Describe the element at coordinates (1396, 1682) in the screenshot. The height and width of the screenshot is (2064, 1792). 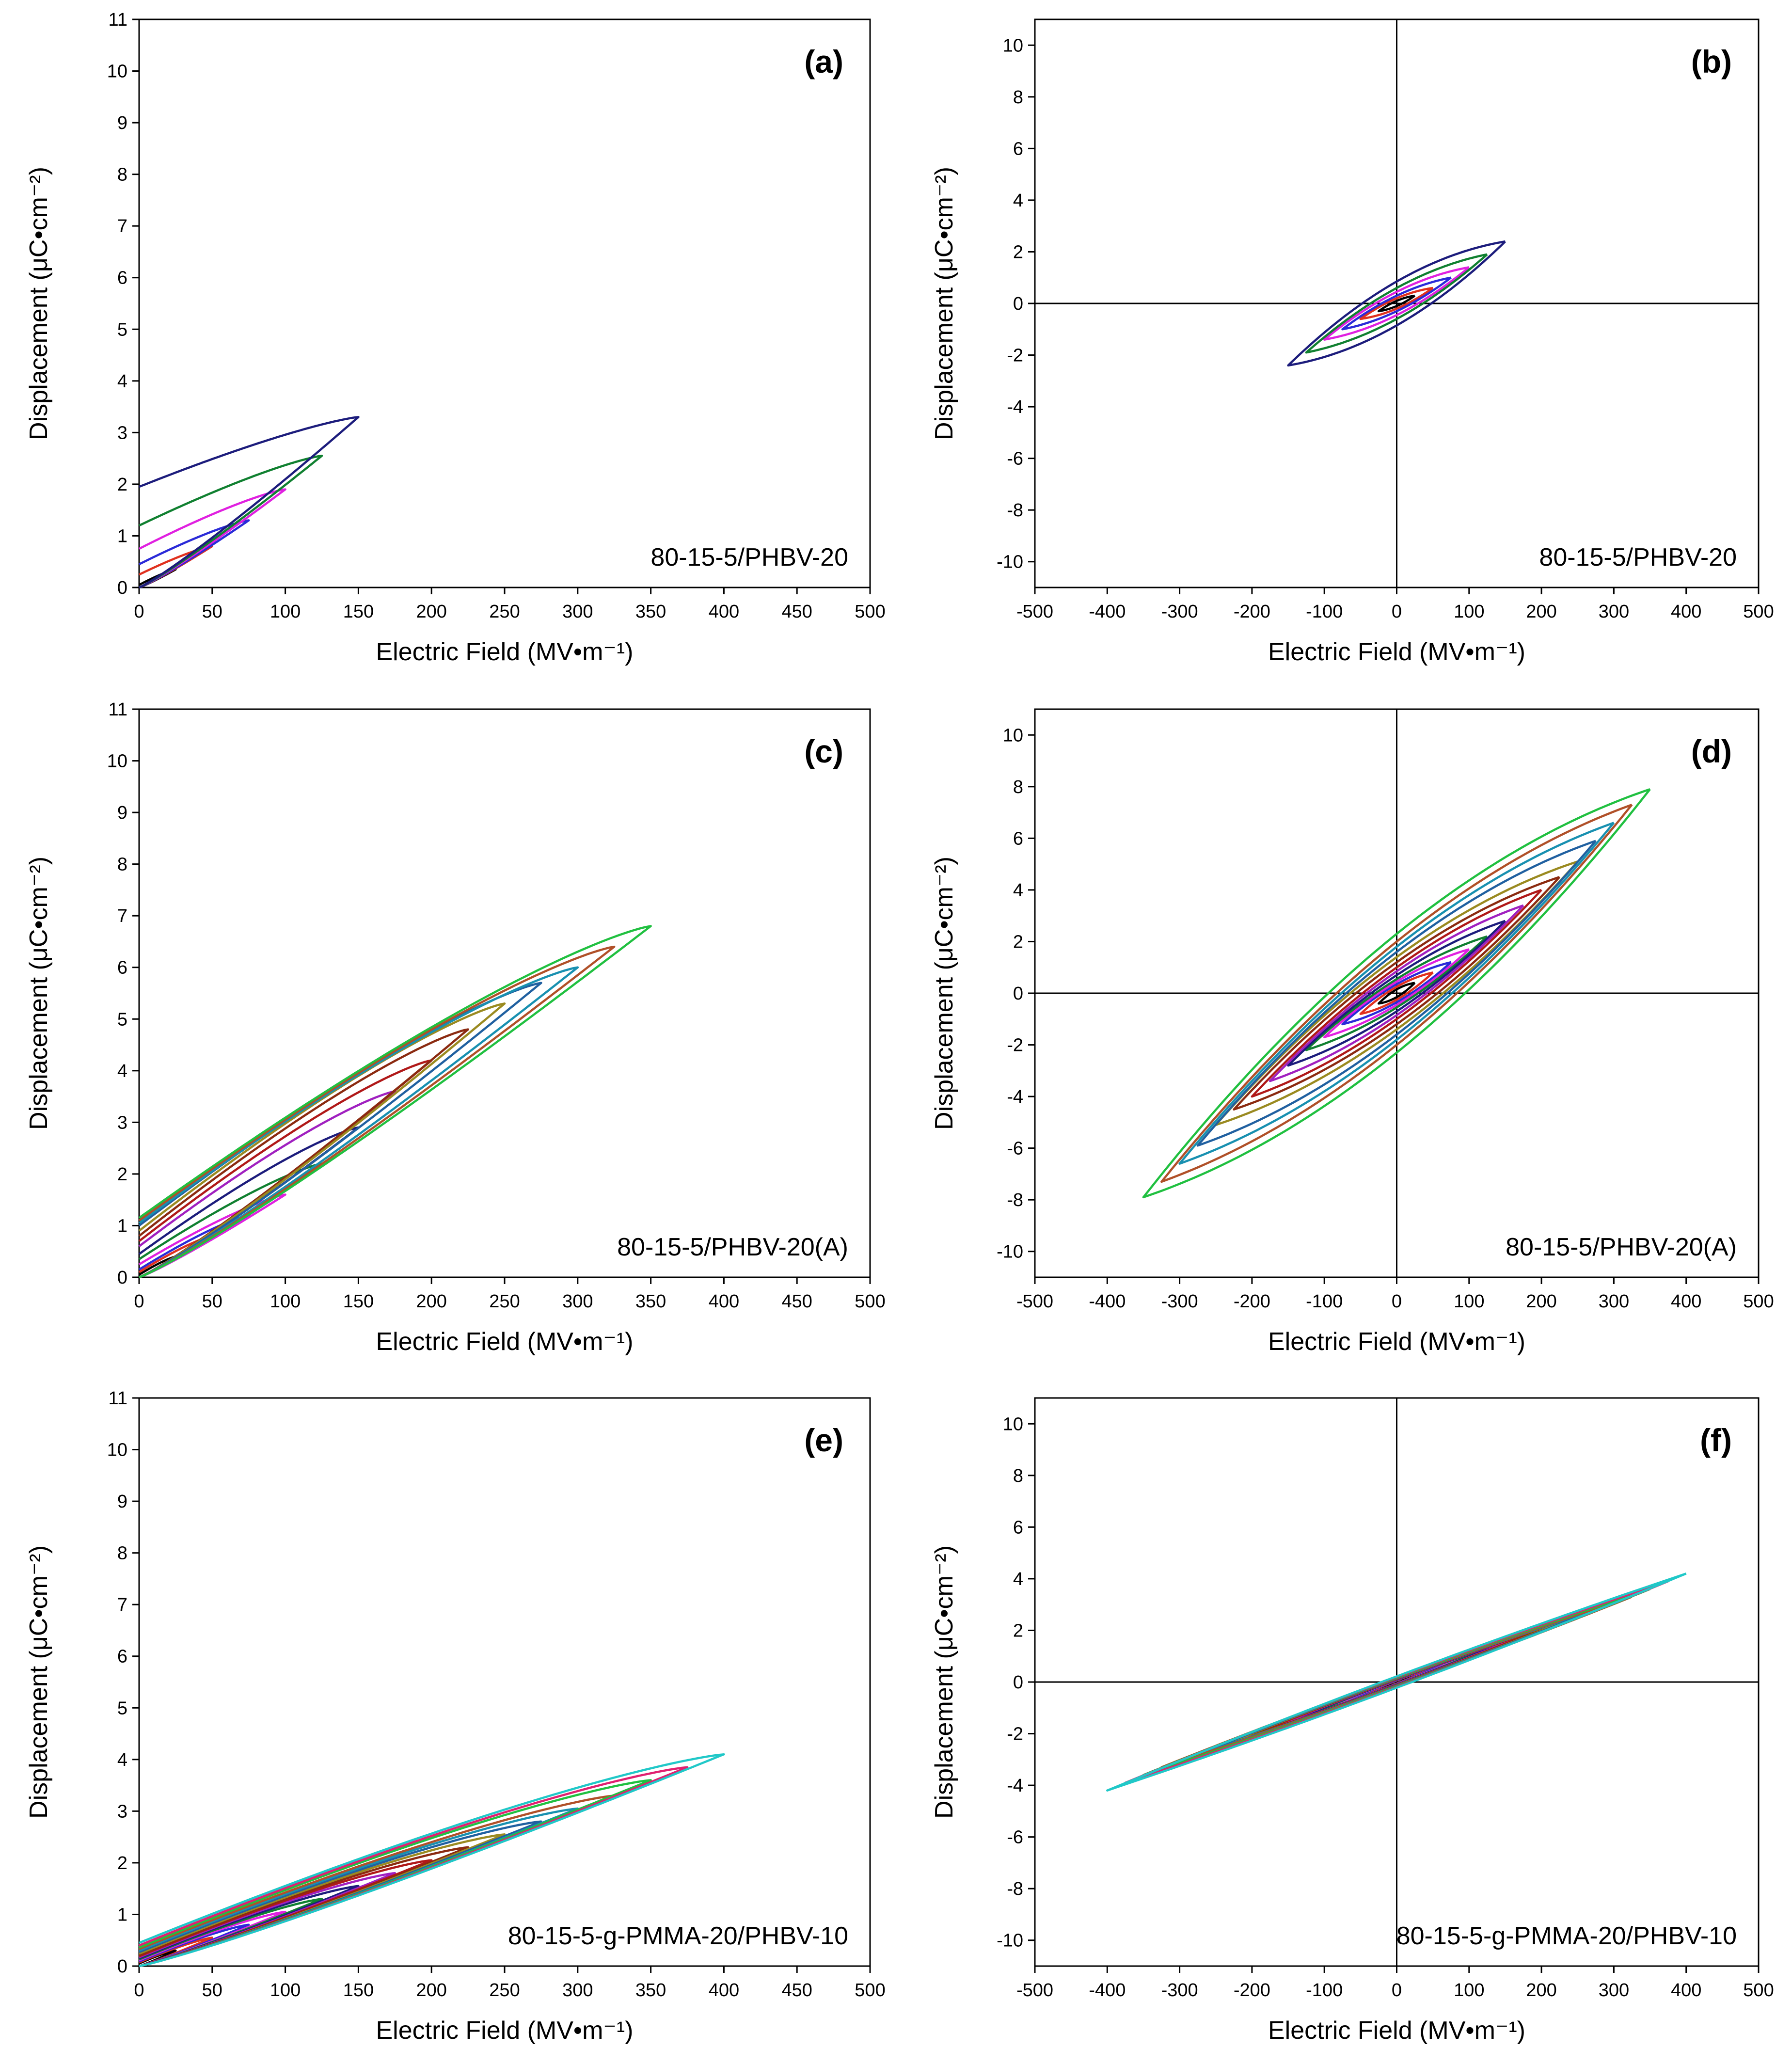
I see `hysteresis-loop-400-mvm` at that location.